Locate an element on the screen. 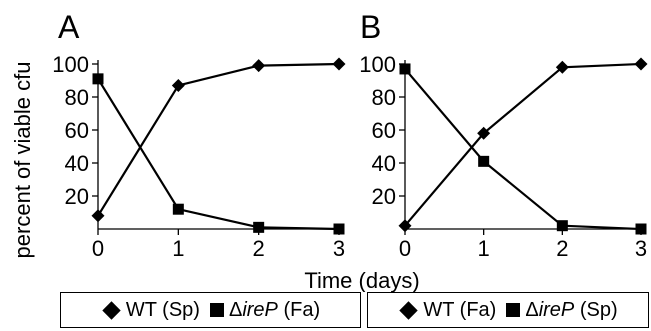  y-axis-label: percent of viable cfu is located at coordinates (22, 160).